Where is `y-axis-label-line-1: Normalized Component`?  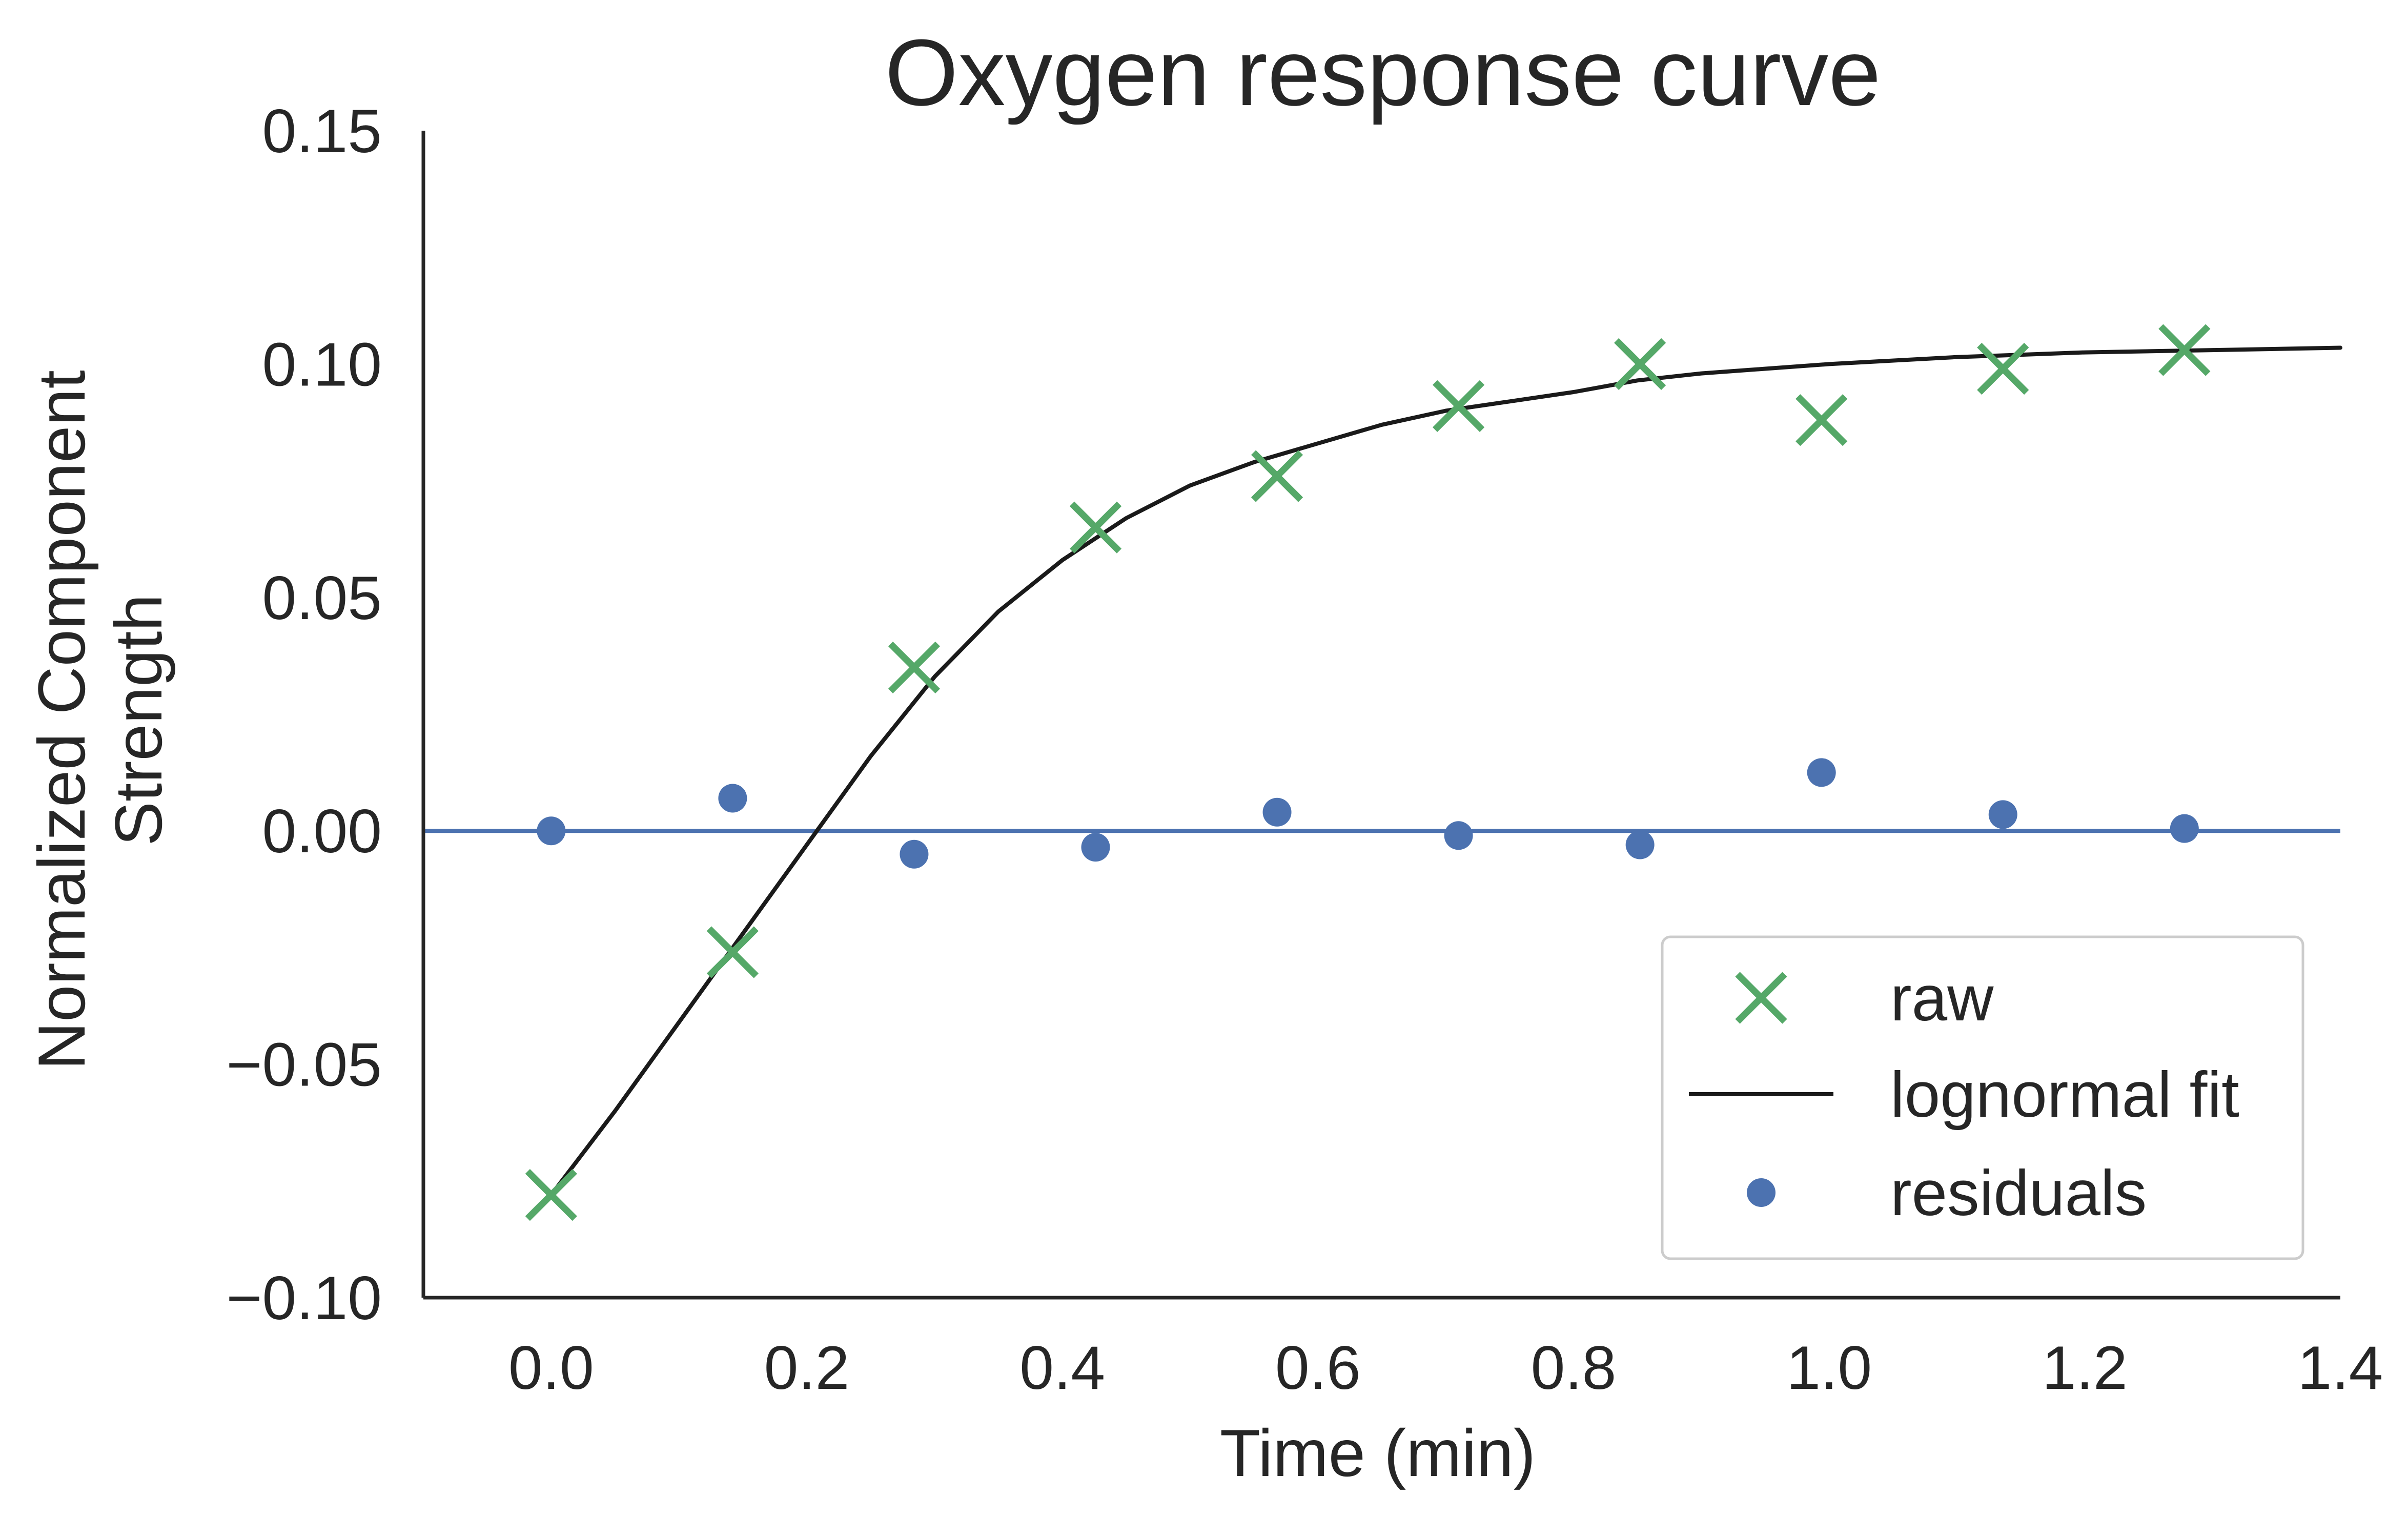
y-axis-label-line-1: Normalized Component is located at coordinates (62, 720).